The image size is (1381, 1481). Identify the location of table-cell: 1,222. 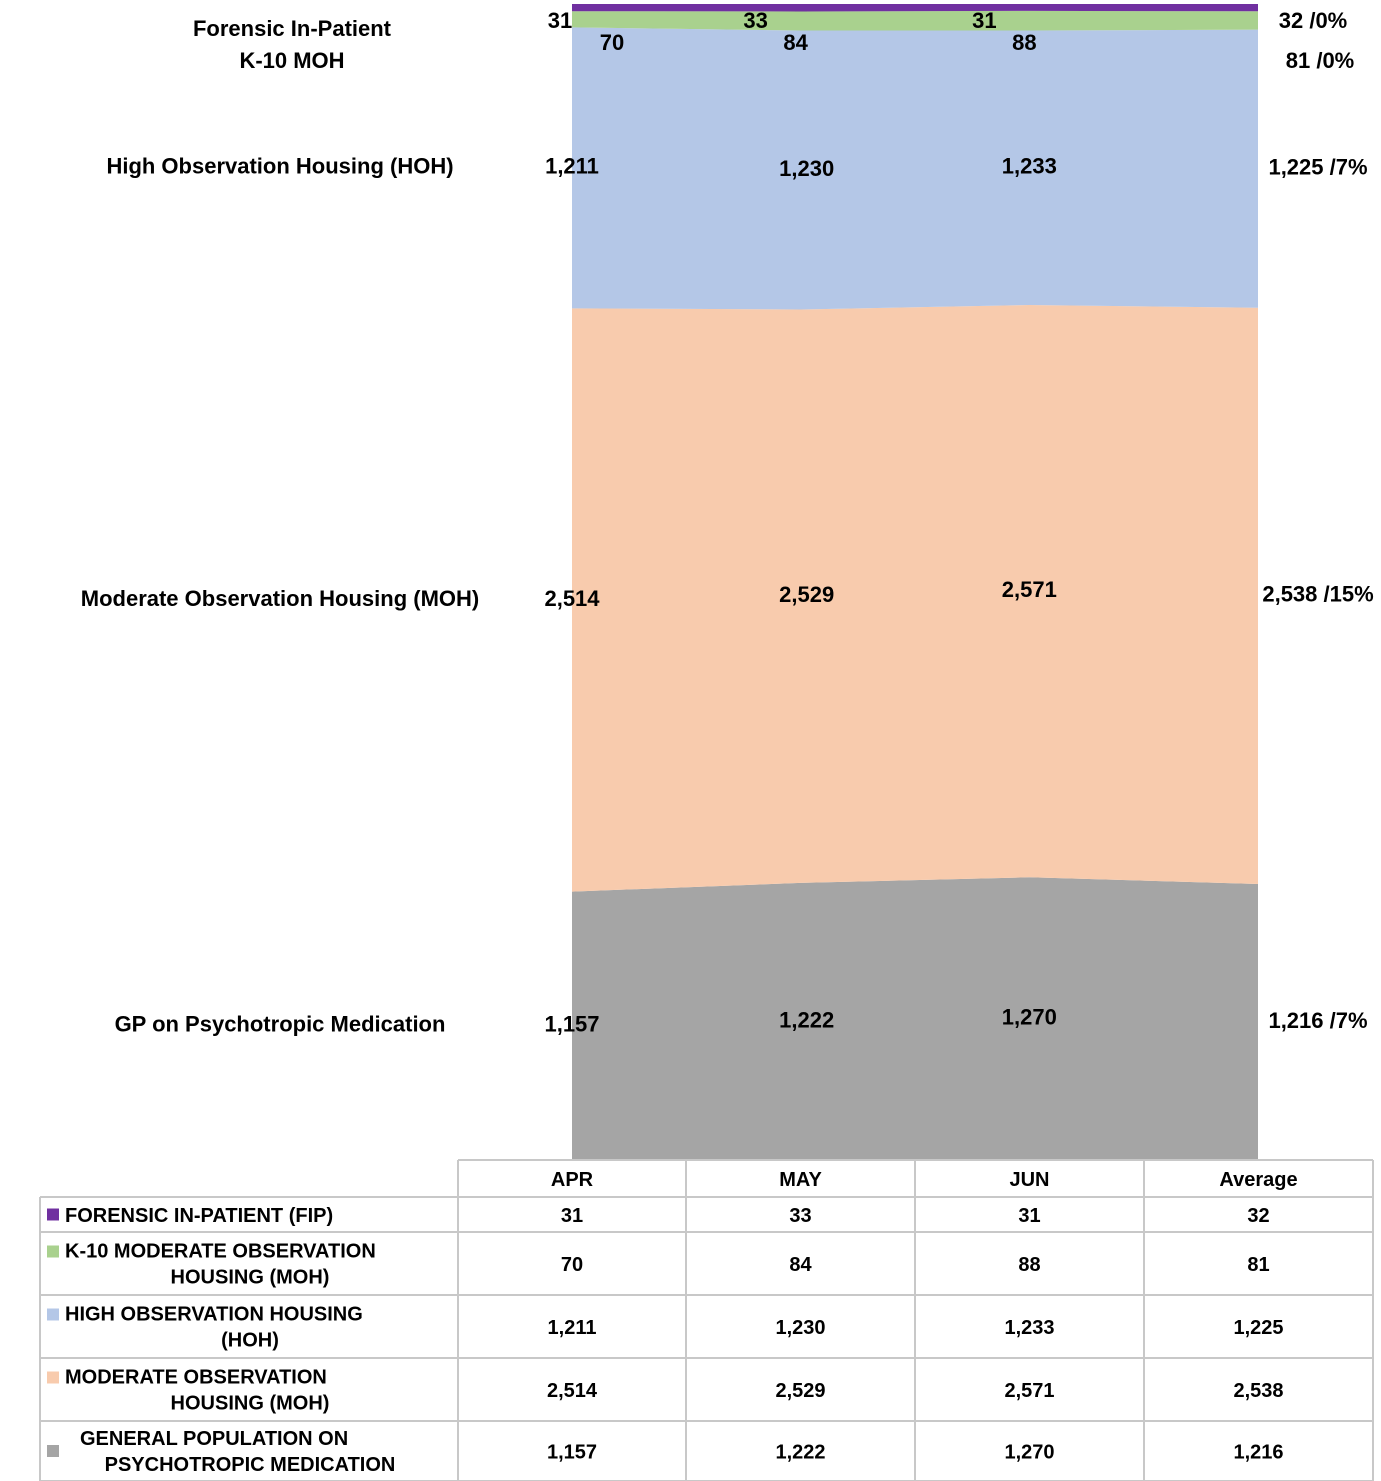
(800, 1452).